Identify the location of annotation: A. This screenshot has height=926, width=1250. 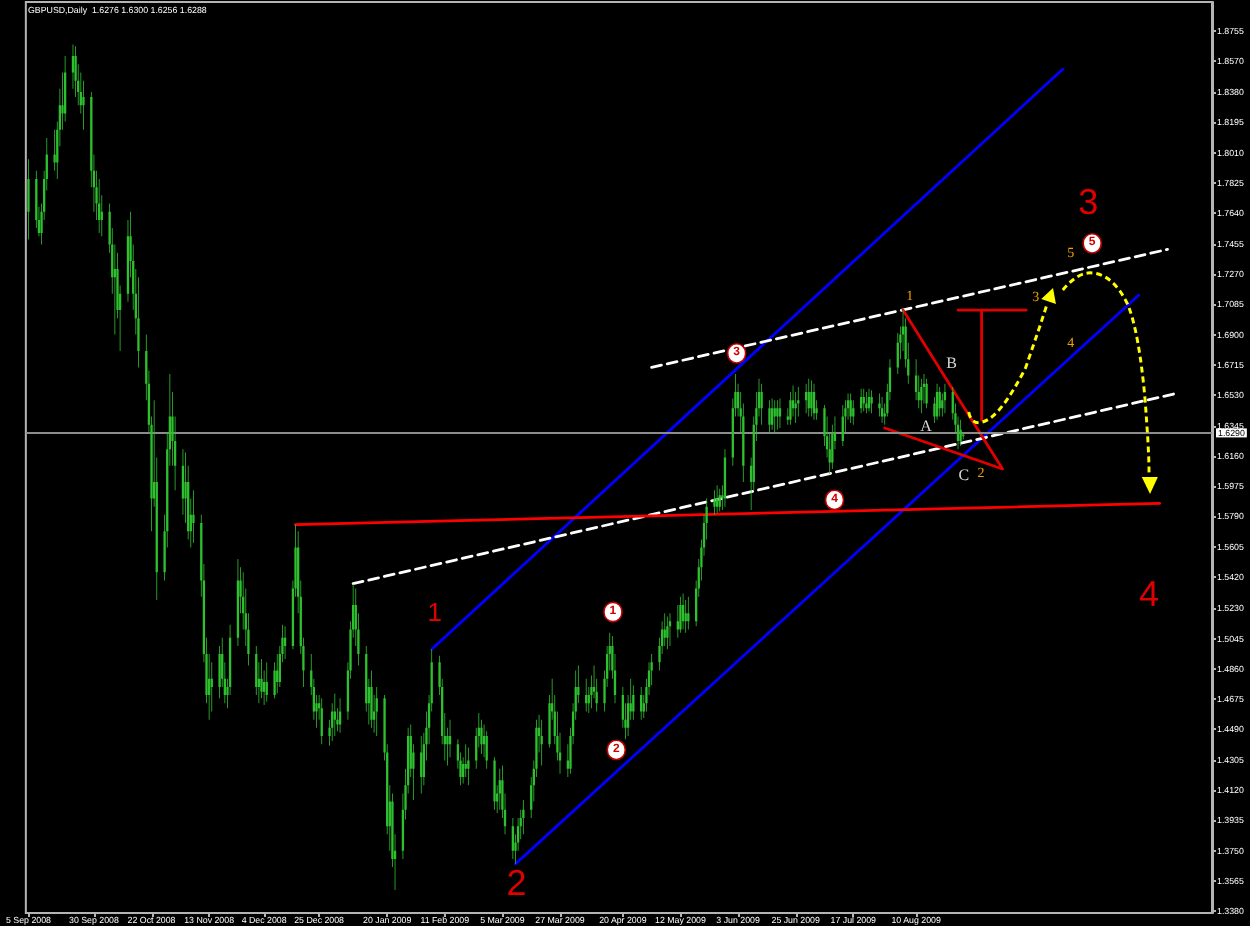
(926, 426).